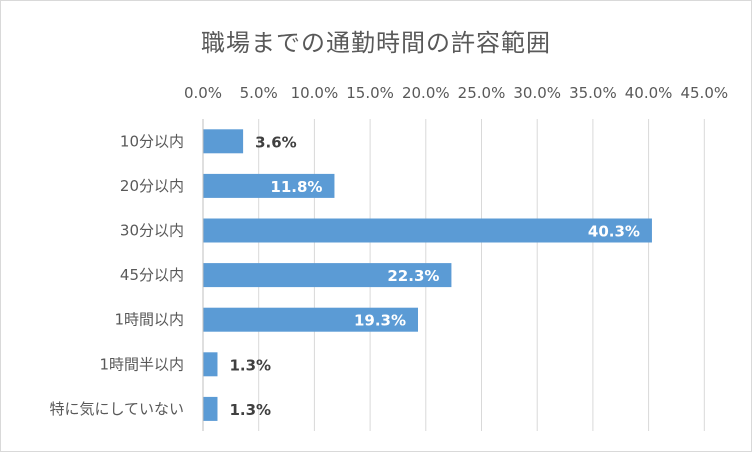  I want to click on x-tick-label: 10.0%, so click(315, 93).